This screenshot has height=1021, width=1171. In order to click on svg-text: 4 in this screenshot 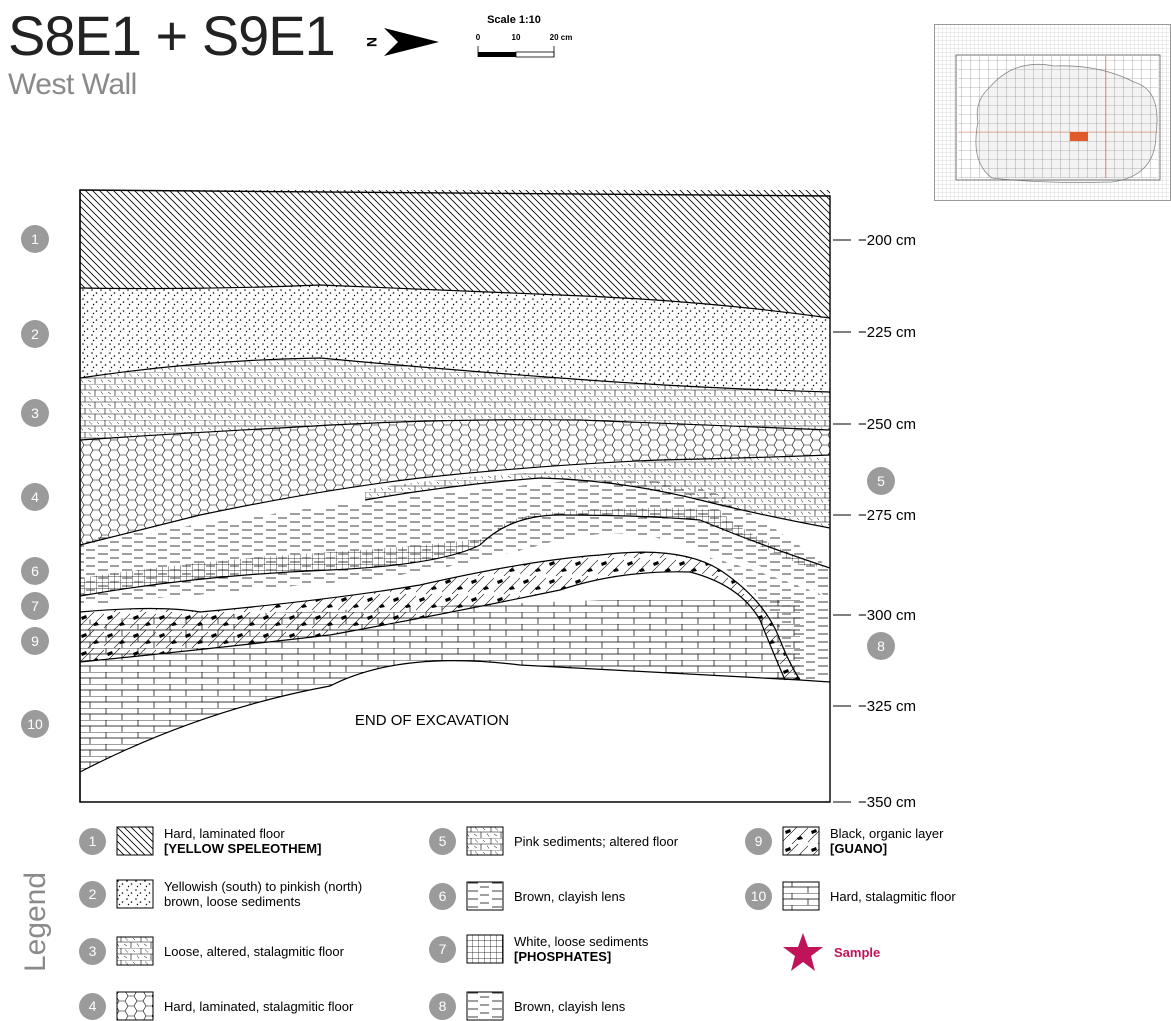, I will do `click(35, 497)`.